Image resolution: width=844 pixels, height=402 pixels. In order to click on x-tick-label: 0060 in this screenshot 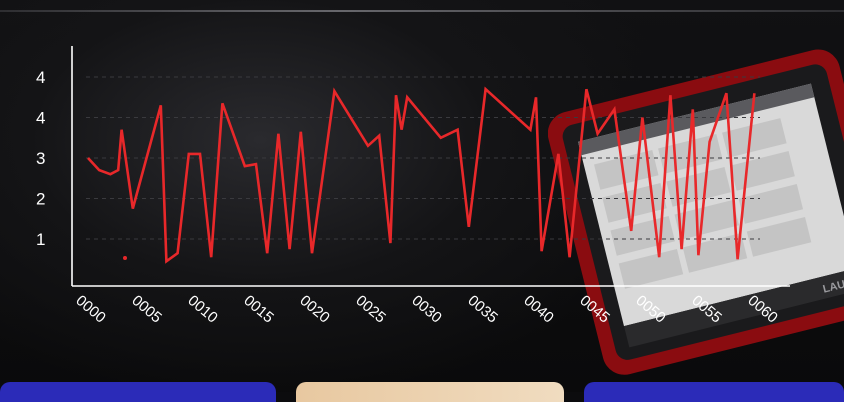, I will do `click(762, 309)`.